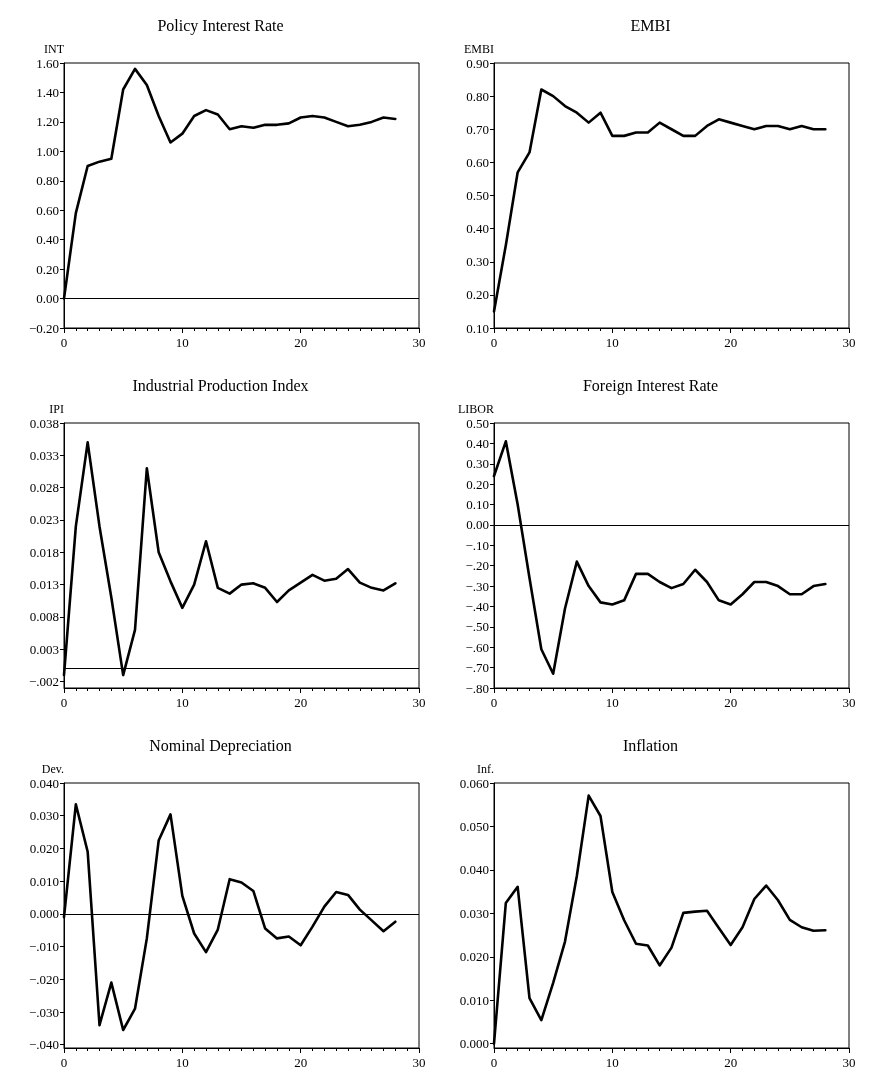 The width and height of the screenshot is (871, 1081). Describe the element at coordinates (43, 947) in the screenshot. I see `y-tick-label: −.010` at that location.